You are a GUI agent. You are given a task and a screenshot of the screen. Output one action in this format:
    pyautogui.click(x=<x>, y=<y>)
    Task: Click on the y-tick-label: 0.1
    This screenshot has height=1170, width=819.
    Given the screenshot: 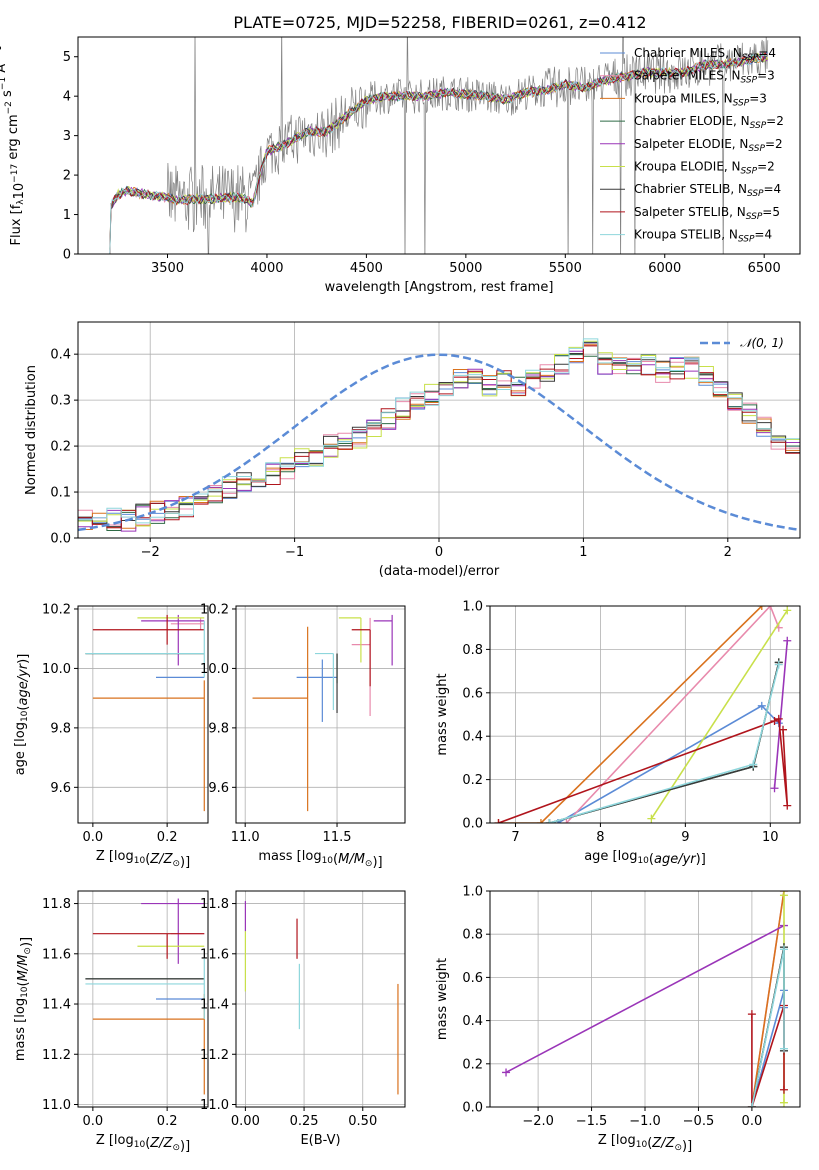 What is the action you would take?
    pyautogui.click(x=60, y=493)
    